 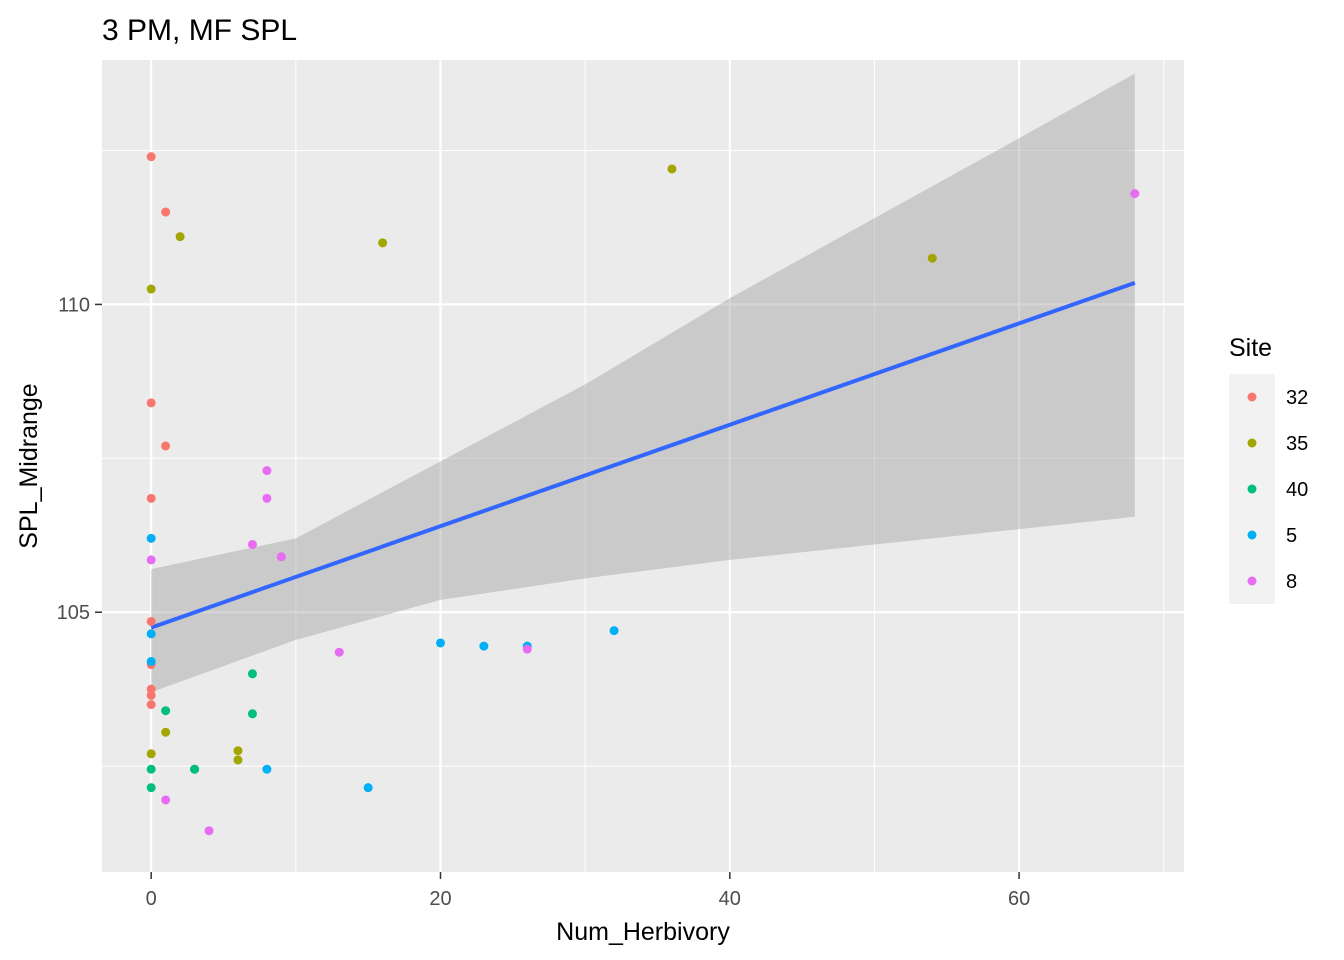 I want to click on legend-title: Site, so click(x=1250, y=348).